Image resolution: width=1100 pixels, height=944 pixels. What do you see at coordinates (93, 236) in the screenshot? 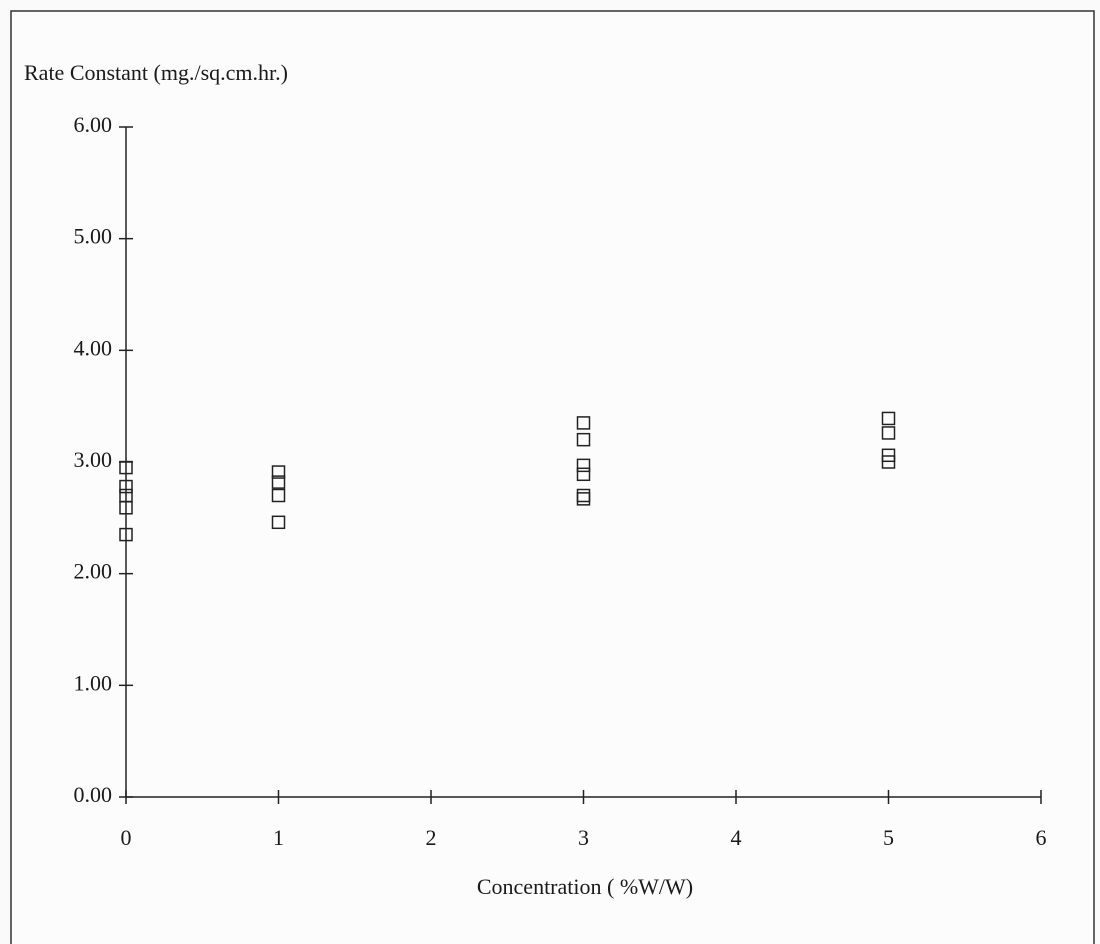
I see `y-tick-label: 5.00` at bounding box center [93, 236].